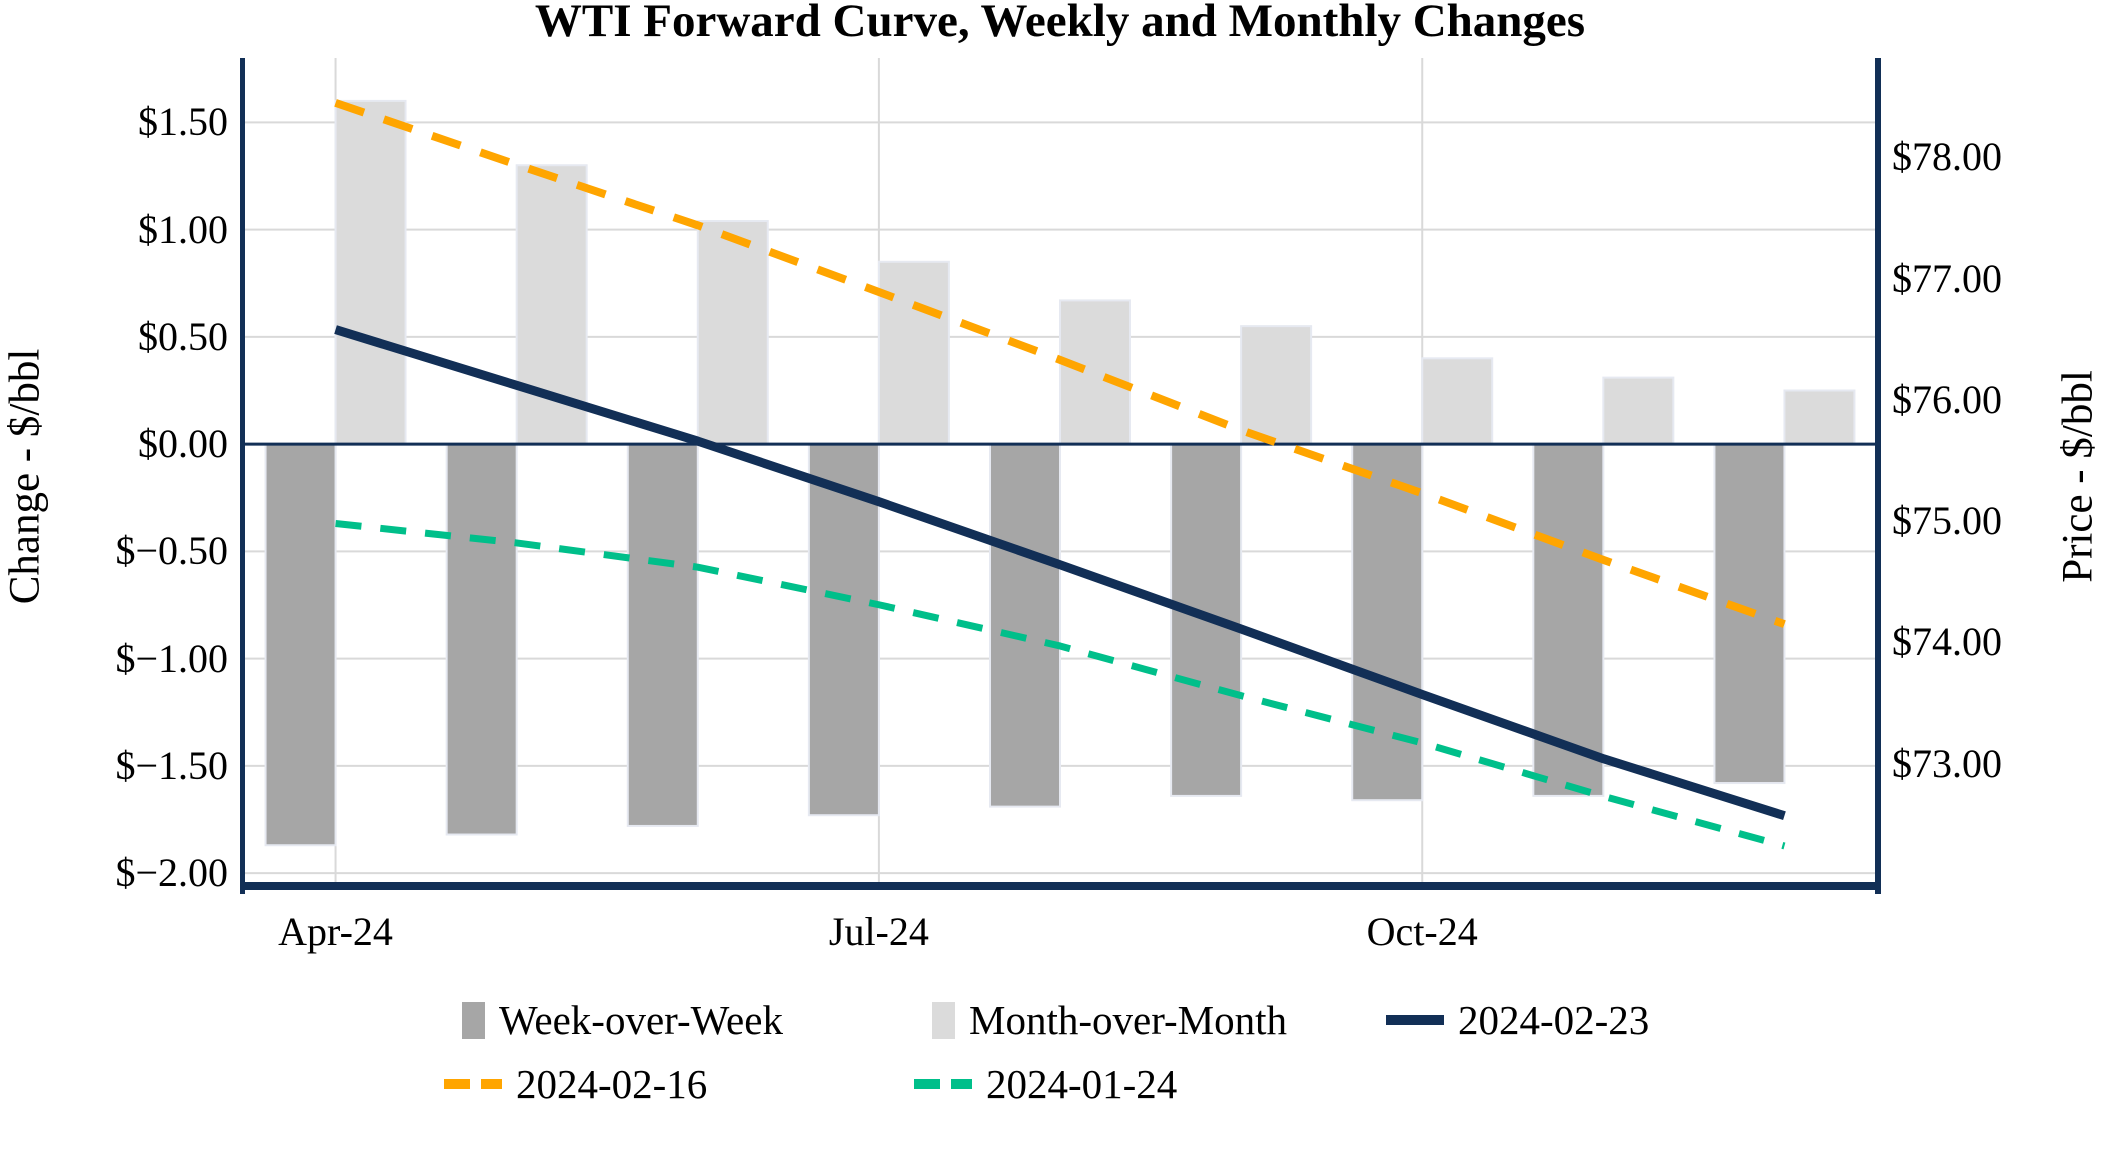  I want to click on legend-item: Month-over-Month, so click(1109, 1020).